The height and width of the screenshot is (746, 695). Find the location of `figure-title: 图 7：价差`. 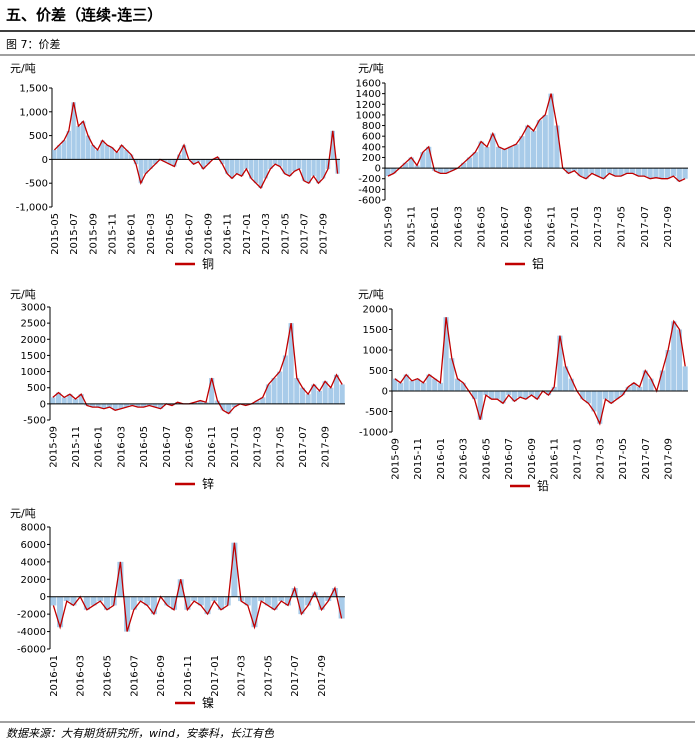

figure-title: 图 7：价差 is located at coordinates (33, 44).